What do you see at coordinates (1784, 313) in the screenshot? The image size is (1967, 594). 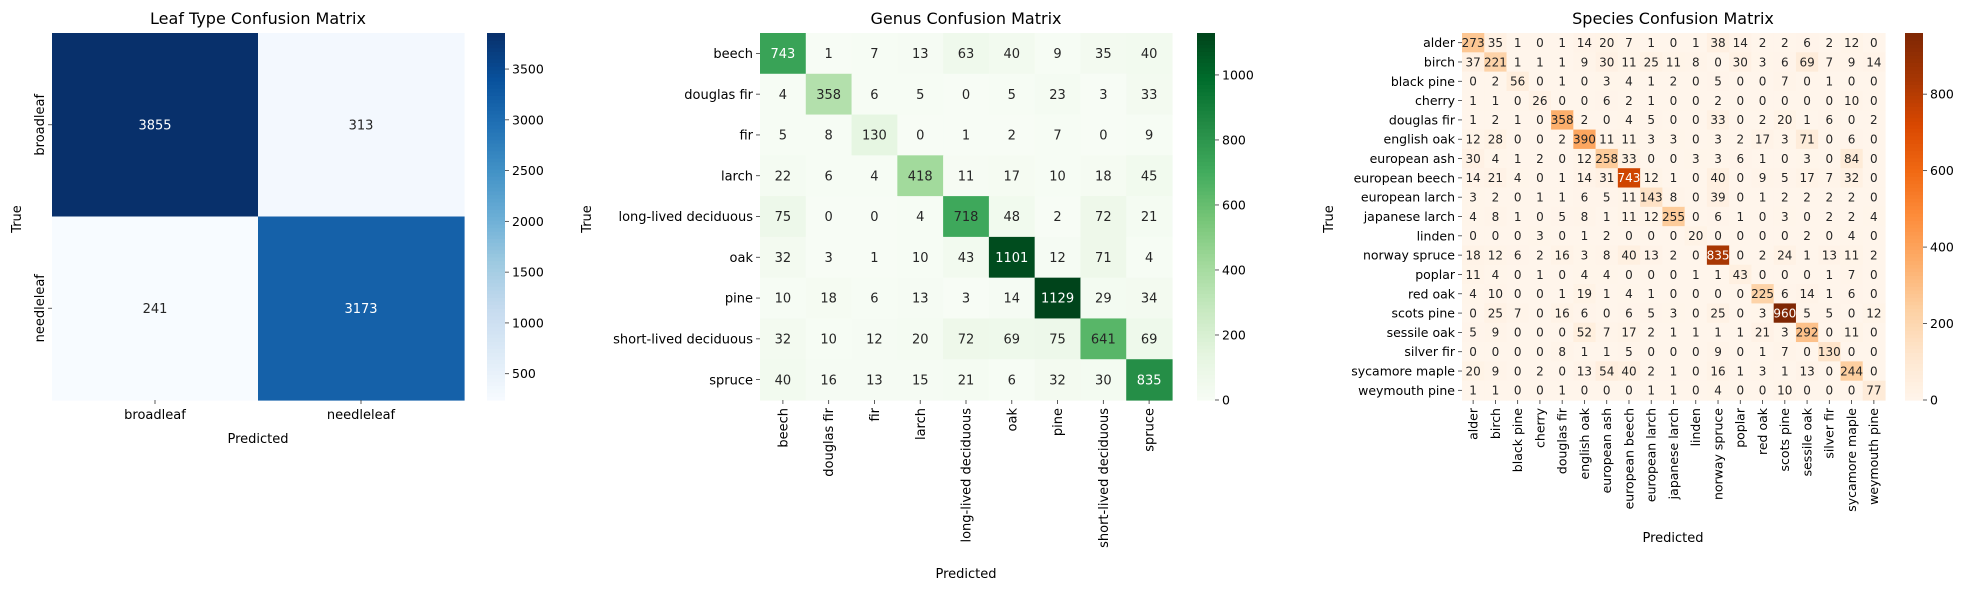 I see `cell-value-label: 960` at bounding box center [1784, 313].